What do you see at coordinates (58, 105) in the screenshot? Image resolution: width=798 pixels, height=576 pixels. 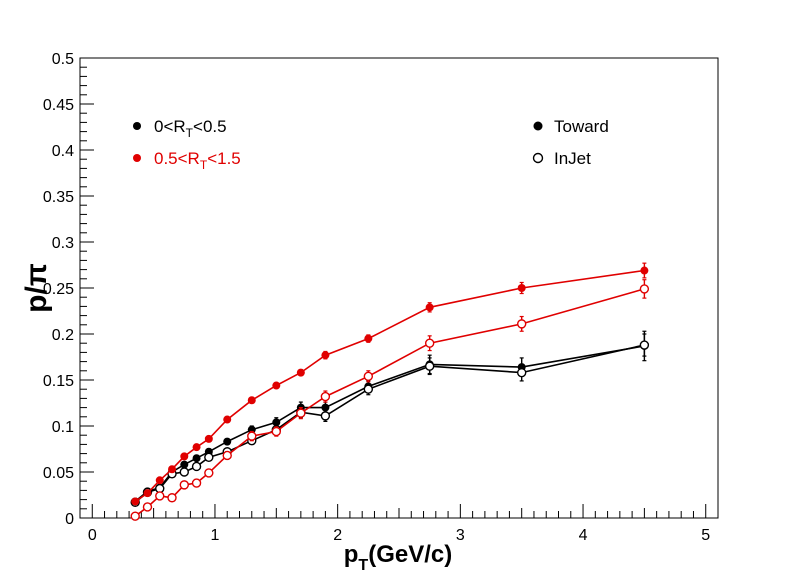 I see `y-tick-label: 0.45` at bounding box center [58, 105].